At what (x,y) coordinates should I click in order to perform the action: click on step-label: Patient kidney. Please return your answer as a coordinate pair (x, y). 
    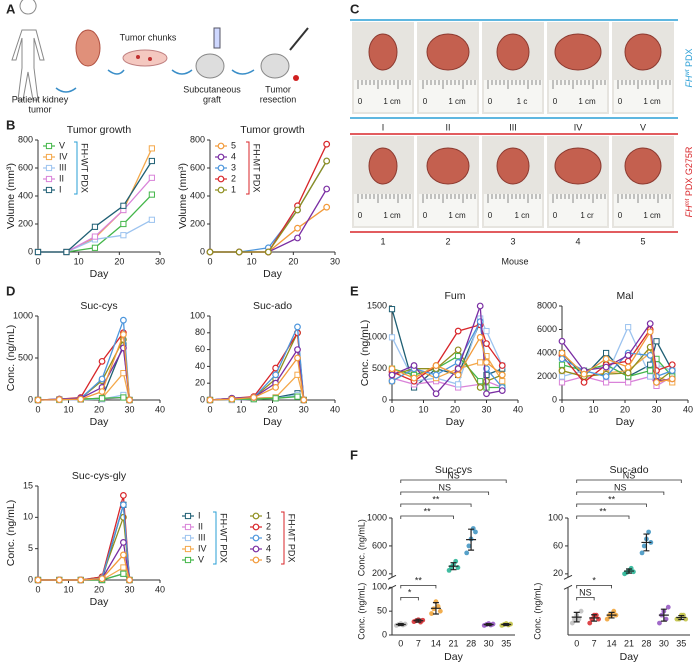
    Looking at the image, I should click on (40, 99).